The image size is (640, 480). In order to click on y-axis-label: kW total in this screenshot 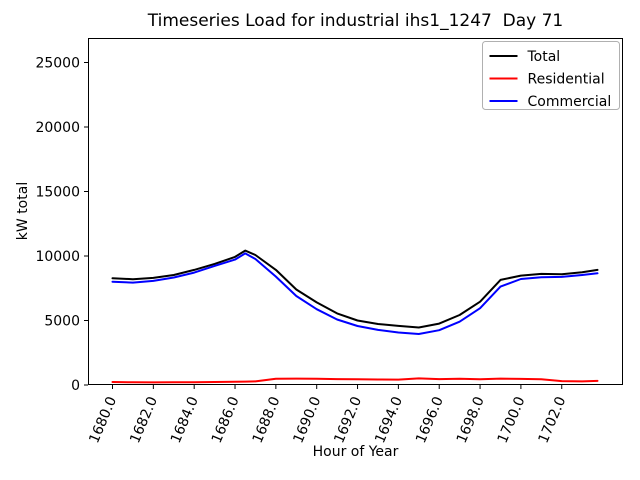, I will do `click(23, 211)`.